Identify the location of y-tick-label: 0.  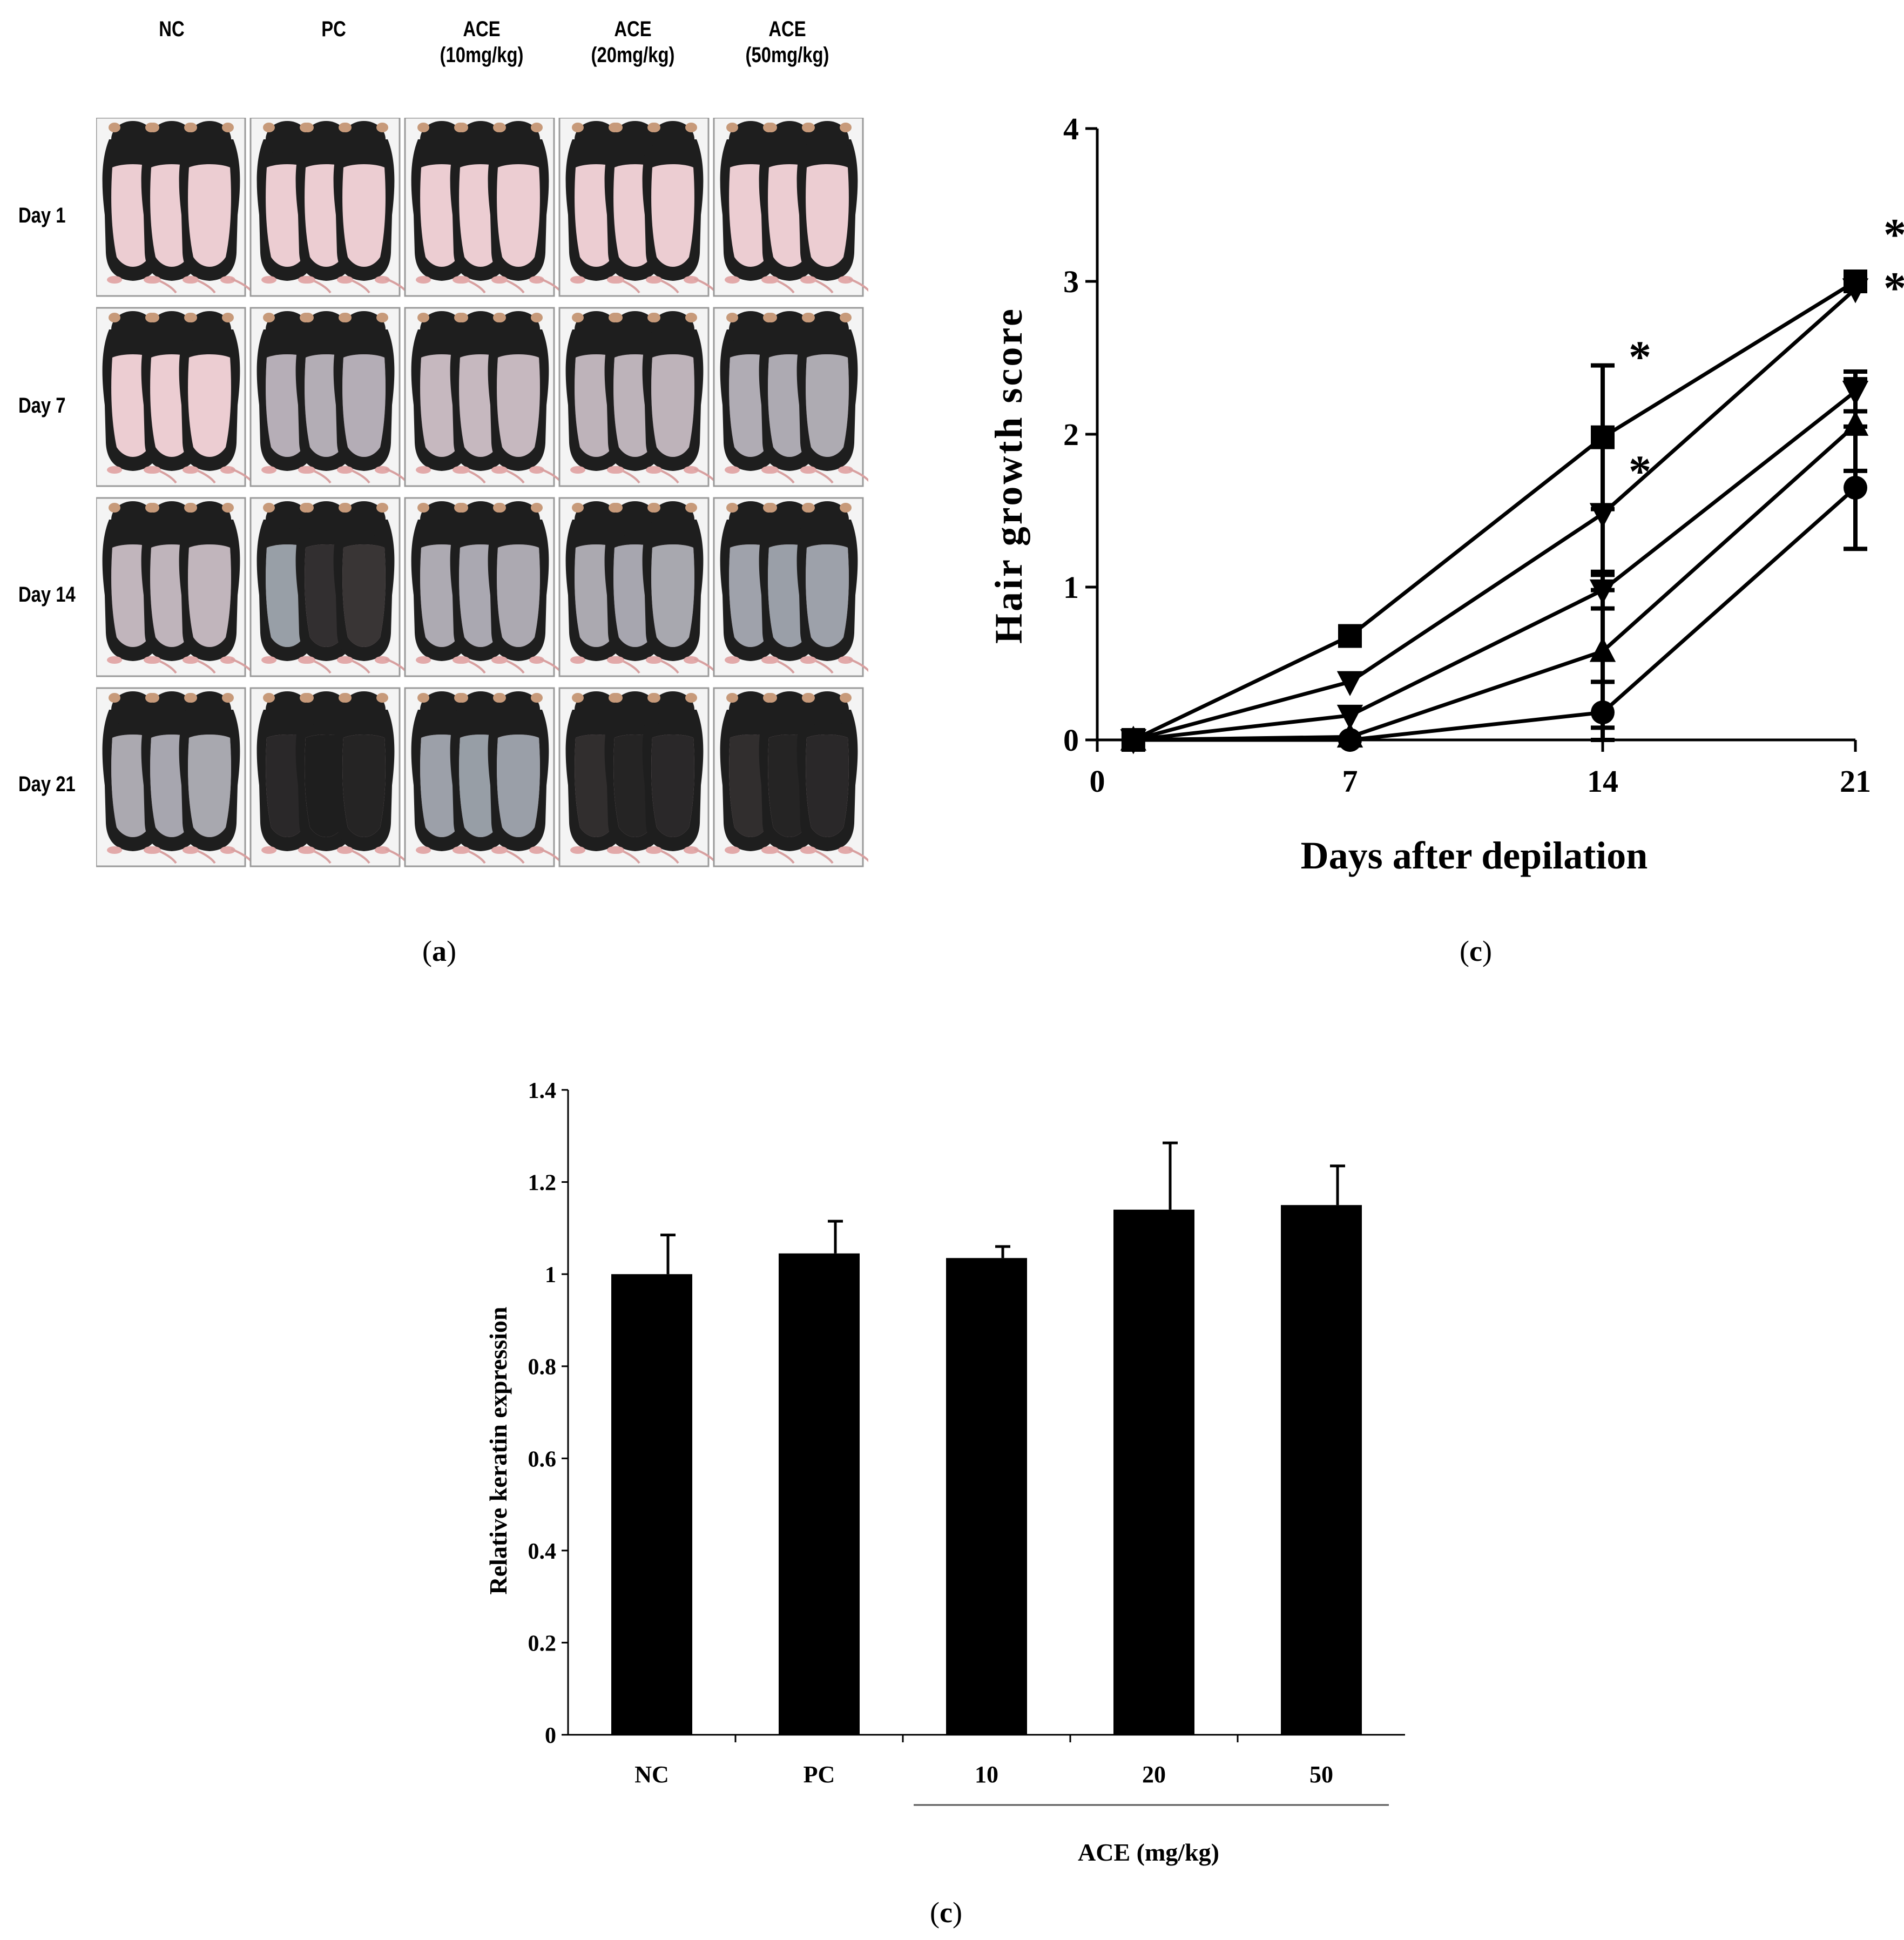
(550, 1735).